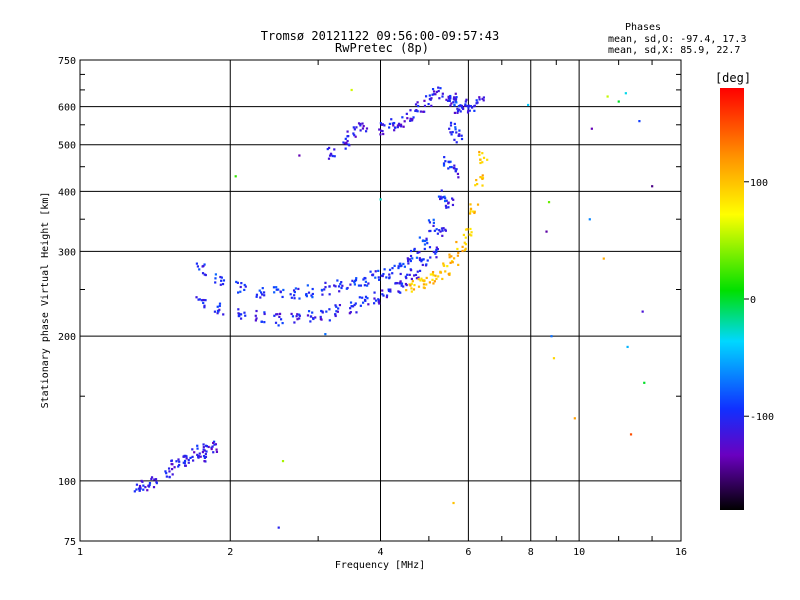 This screenshot has width=800, height=600. What do you see at coordinates (732, 299) in the screenshot?
I see `colorbar` at bounding box center [732, 299].